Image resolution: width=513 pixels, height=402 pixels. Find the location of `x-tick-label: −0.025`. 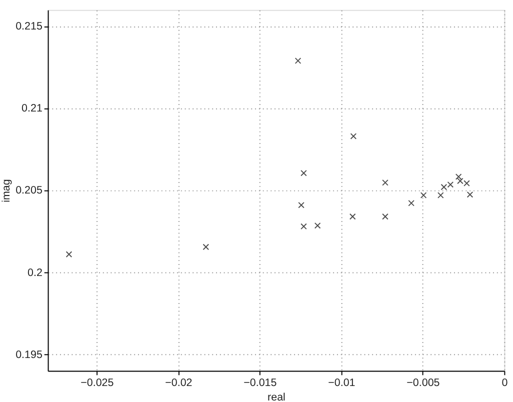

x-tick-label: −0.025 is located at coordinates (97, 382).